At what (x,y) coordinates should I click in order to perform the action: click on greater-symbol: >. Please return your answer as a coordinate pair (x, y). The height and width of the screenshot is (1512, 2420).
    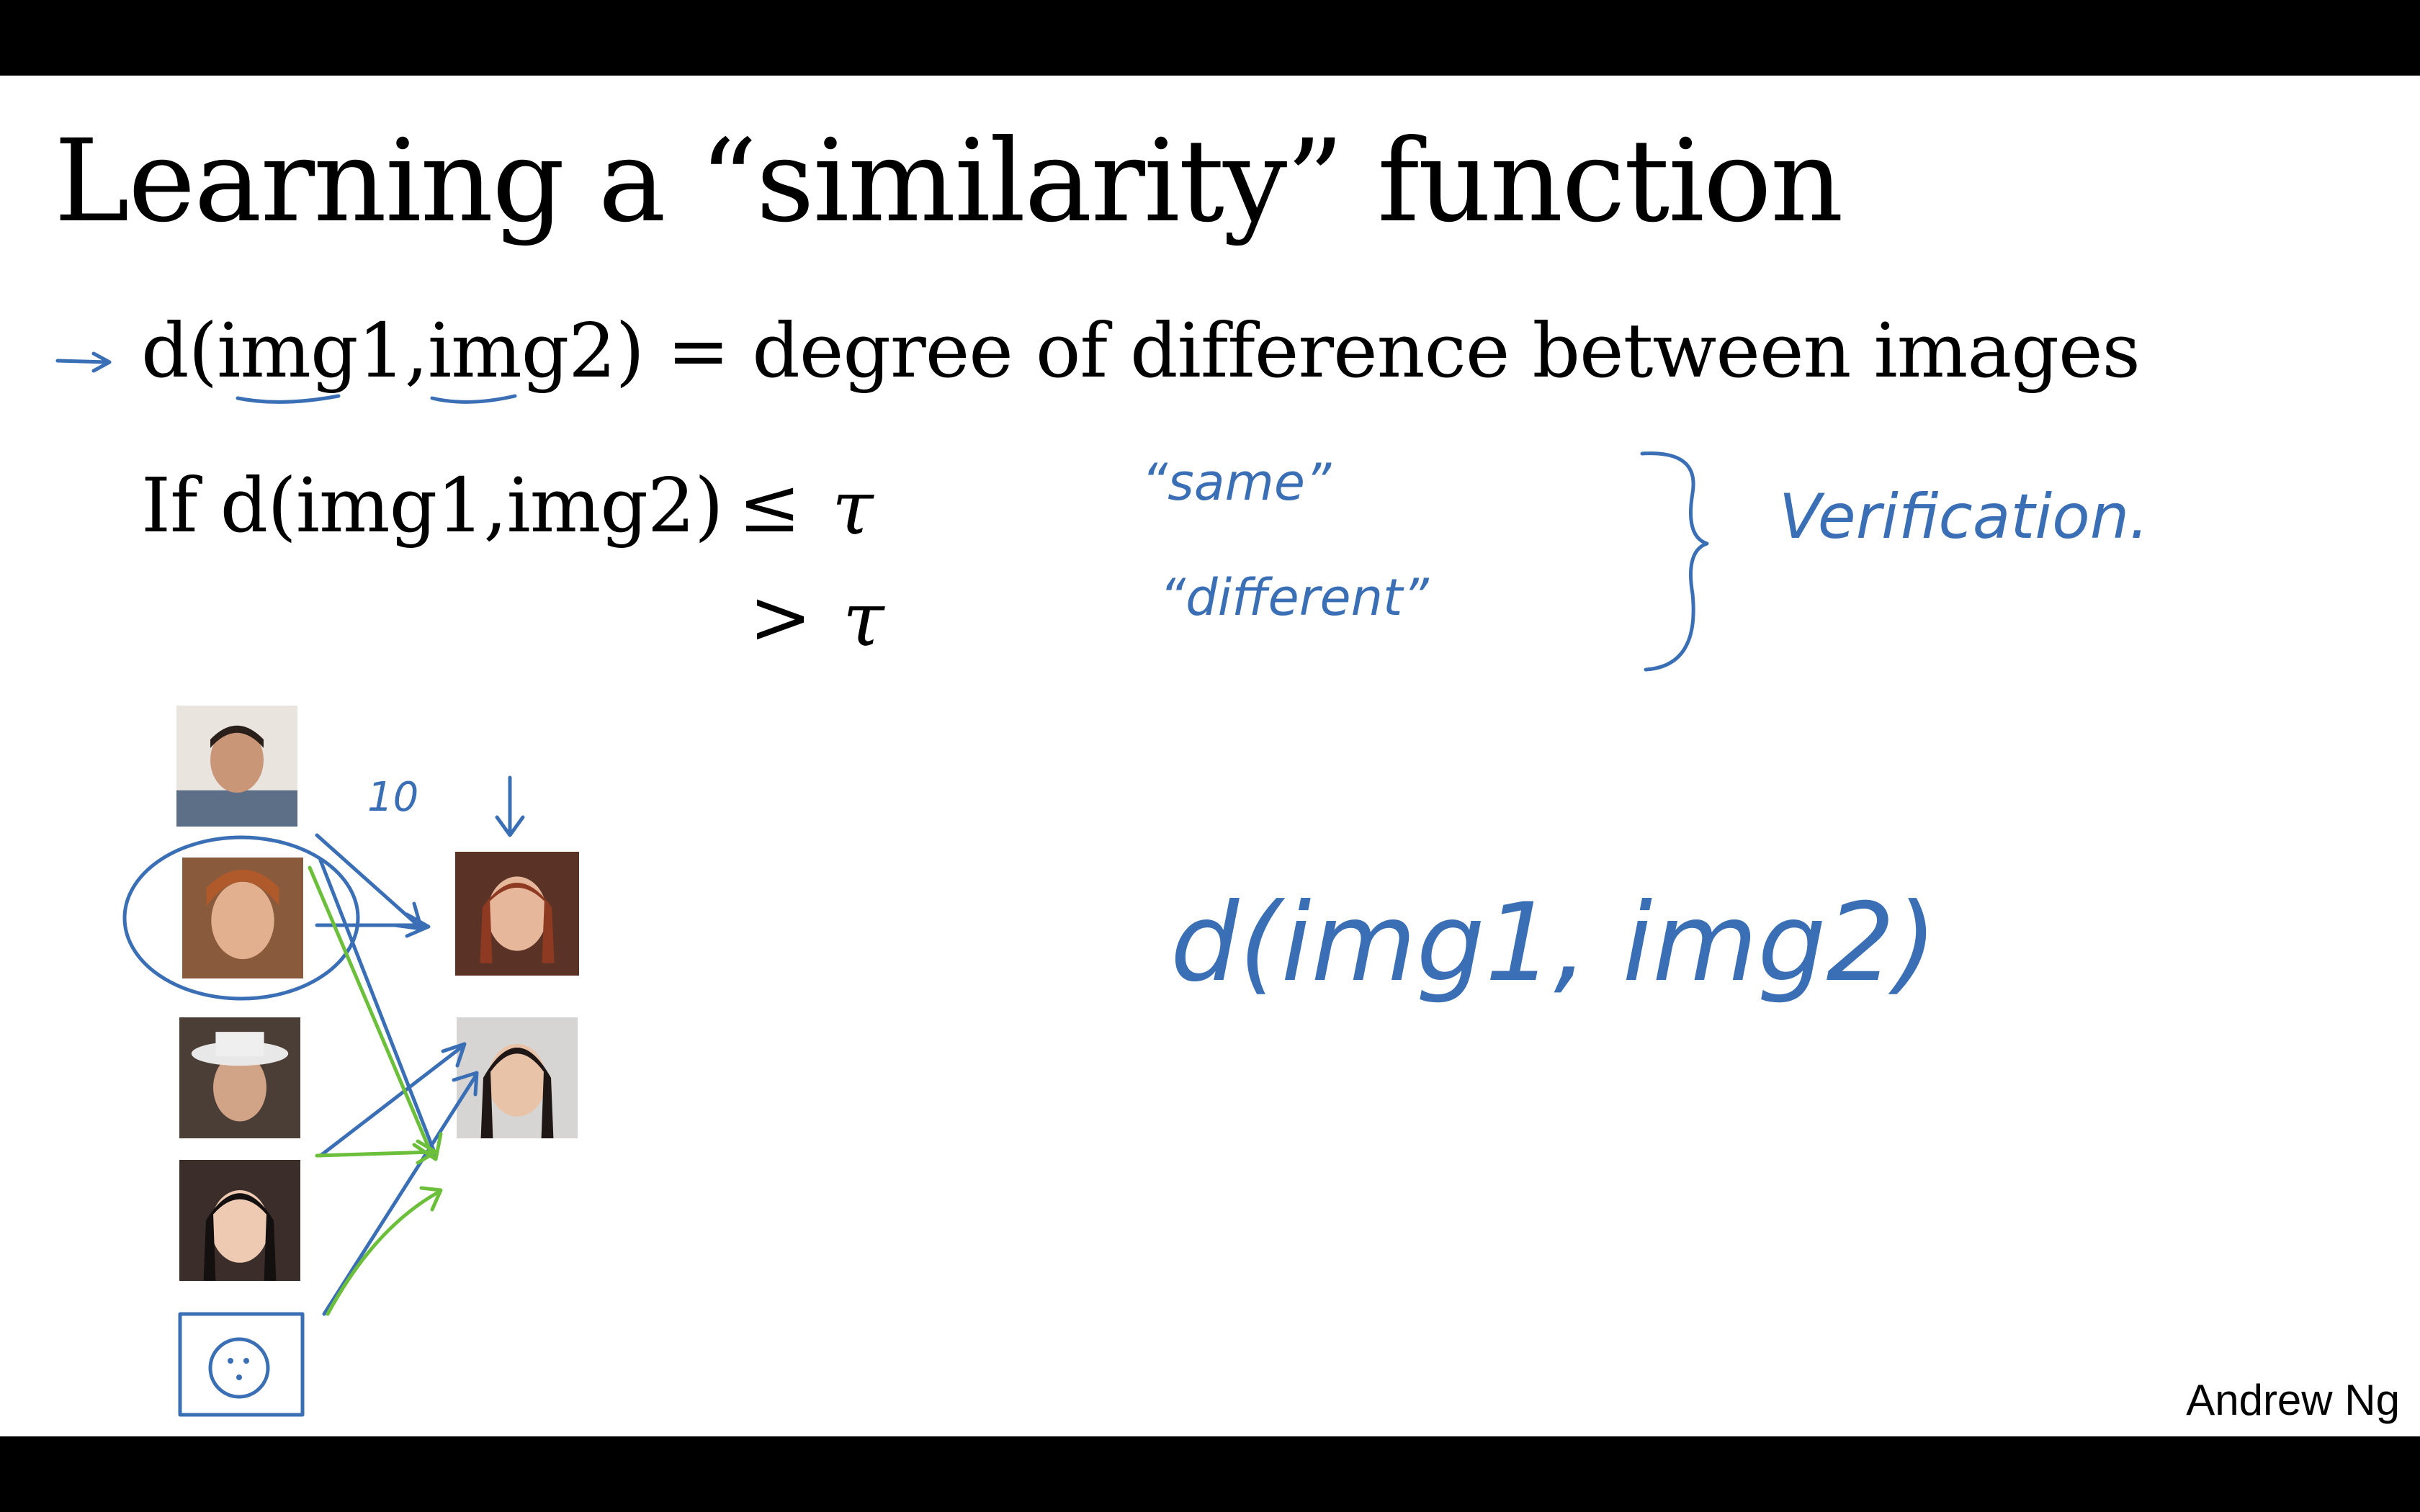
    Looking at the image, I should click on (780, 617).